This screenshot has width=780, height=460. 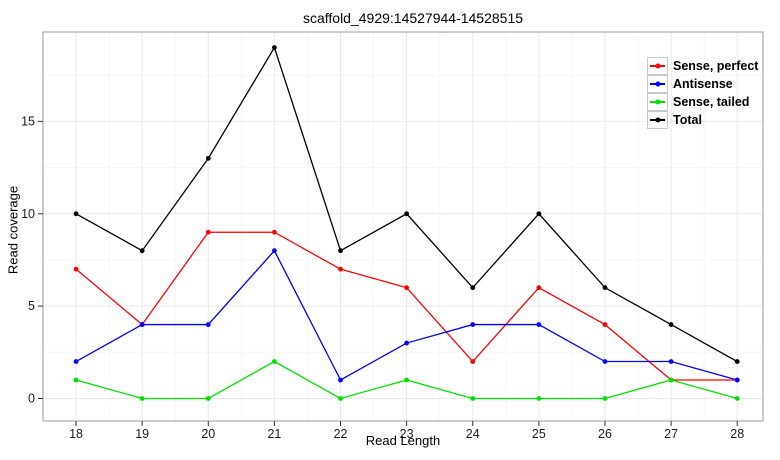 What do you see at coordinates (671, 434) in the screenshot?
I see `x-tick-label: 27` at bounding box center [671, 434].